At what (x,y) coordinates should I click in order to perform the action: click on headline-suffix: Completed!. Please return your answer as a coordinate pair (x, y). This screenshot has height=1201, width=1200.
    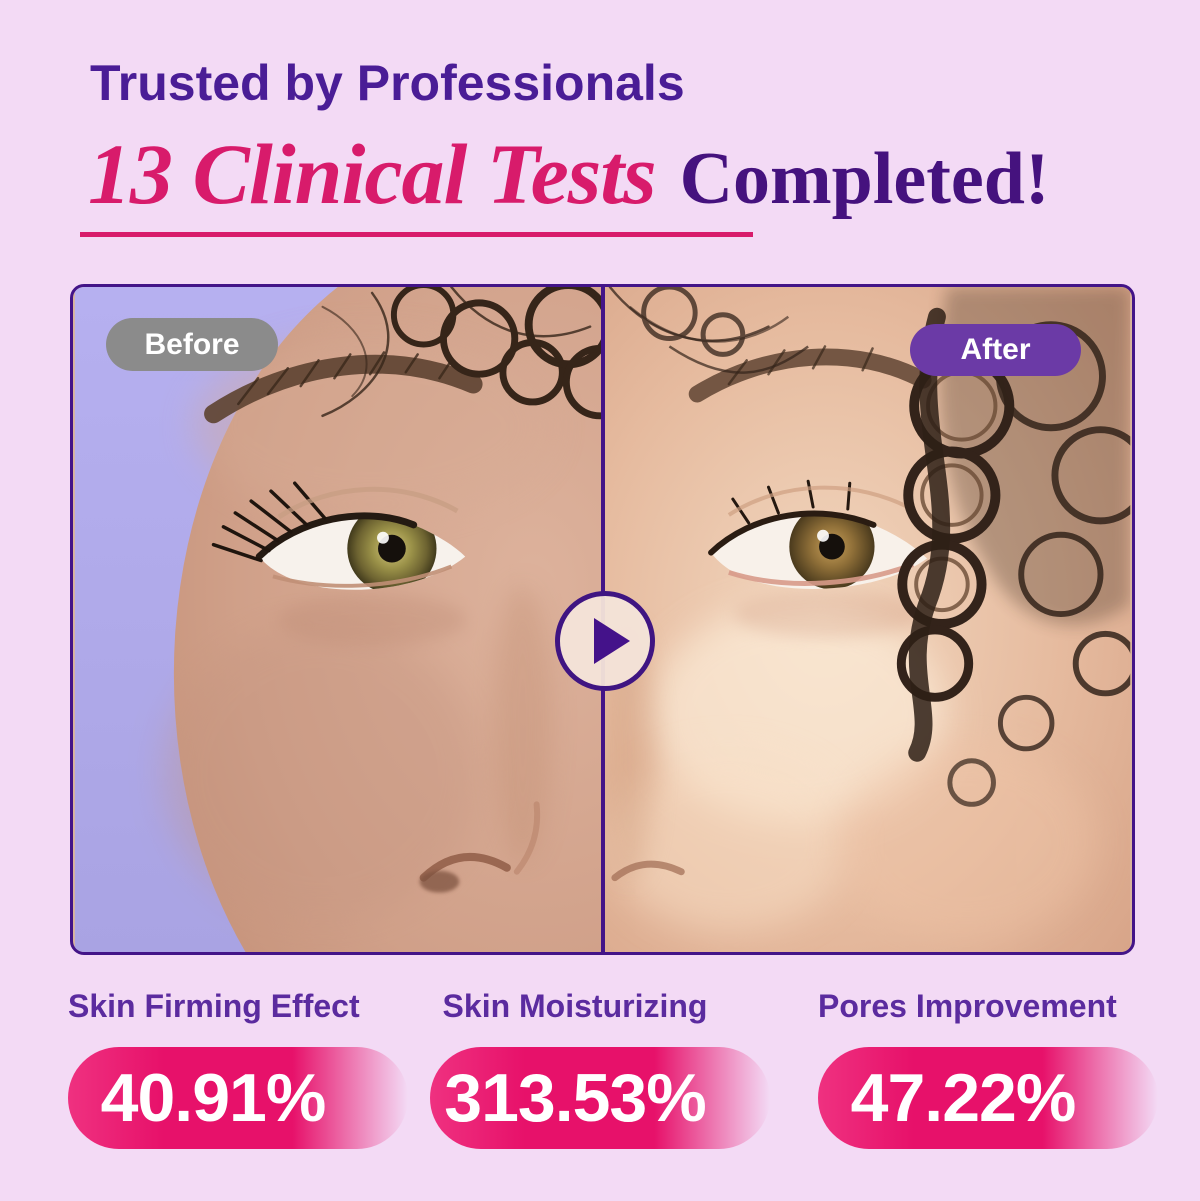
    Looking at the image, I should click on (864, 179).